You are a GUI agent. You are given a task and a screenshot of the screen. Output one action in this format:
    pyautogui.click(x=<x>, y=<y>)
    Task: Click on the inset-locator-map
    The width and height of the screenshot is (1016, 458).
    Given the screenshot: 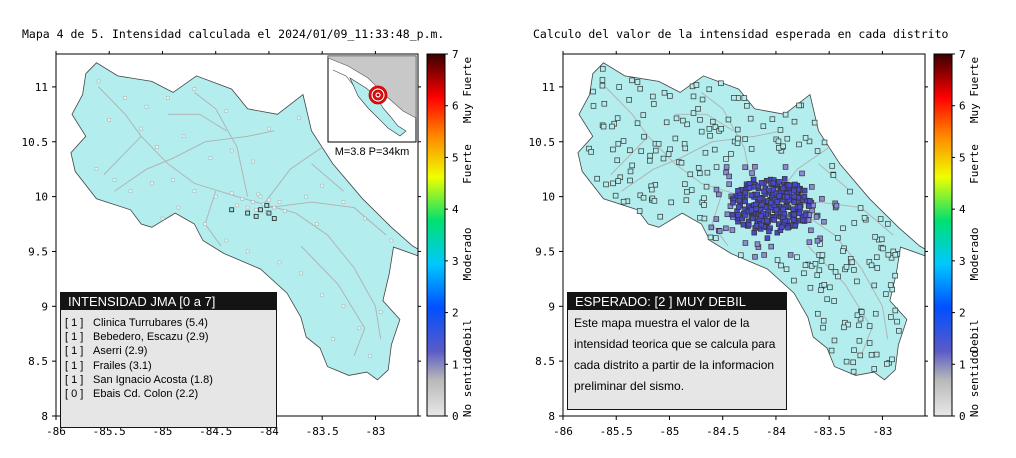 What is the action you would take?
    pyautogui.click(x=372, y=99)
    